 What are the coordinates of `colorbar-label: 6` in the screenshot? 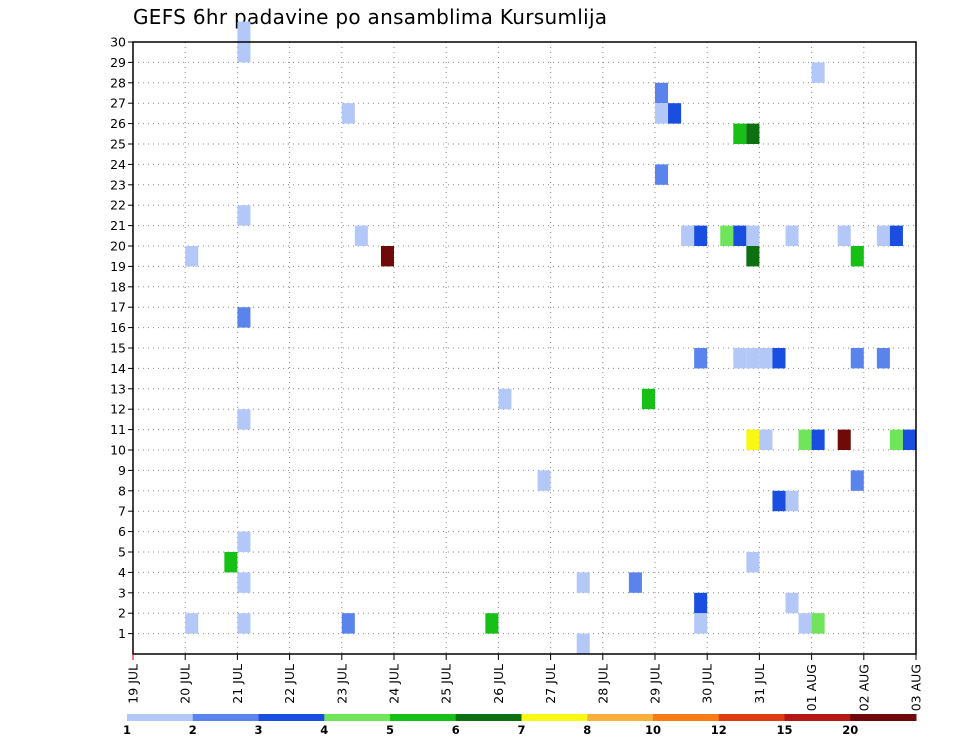 It's located at (456, 730).